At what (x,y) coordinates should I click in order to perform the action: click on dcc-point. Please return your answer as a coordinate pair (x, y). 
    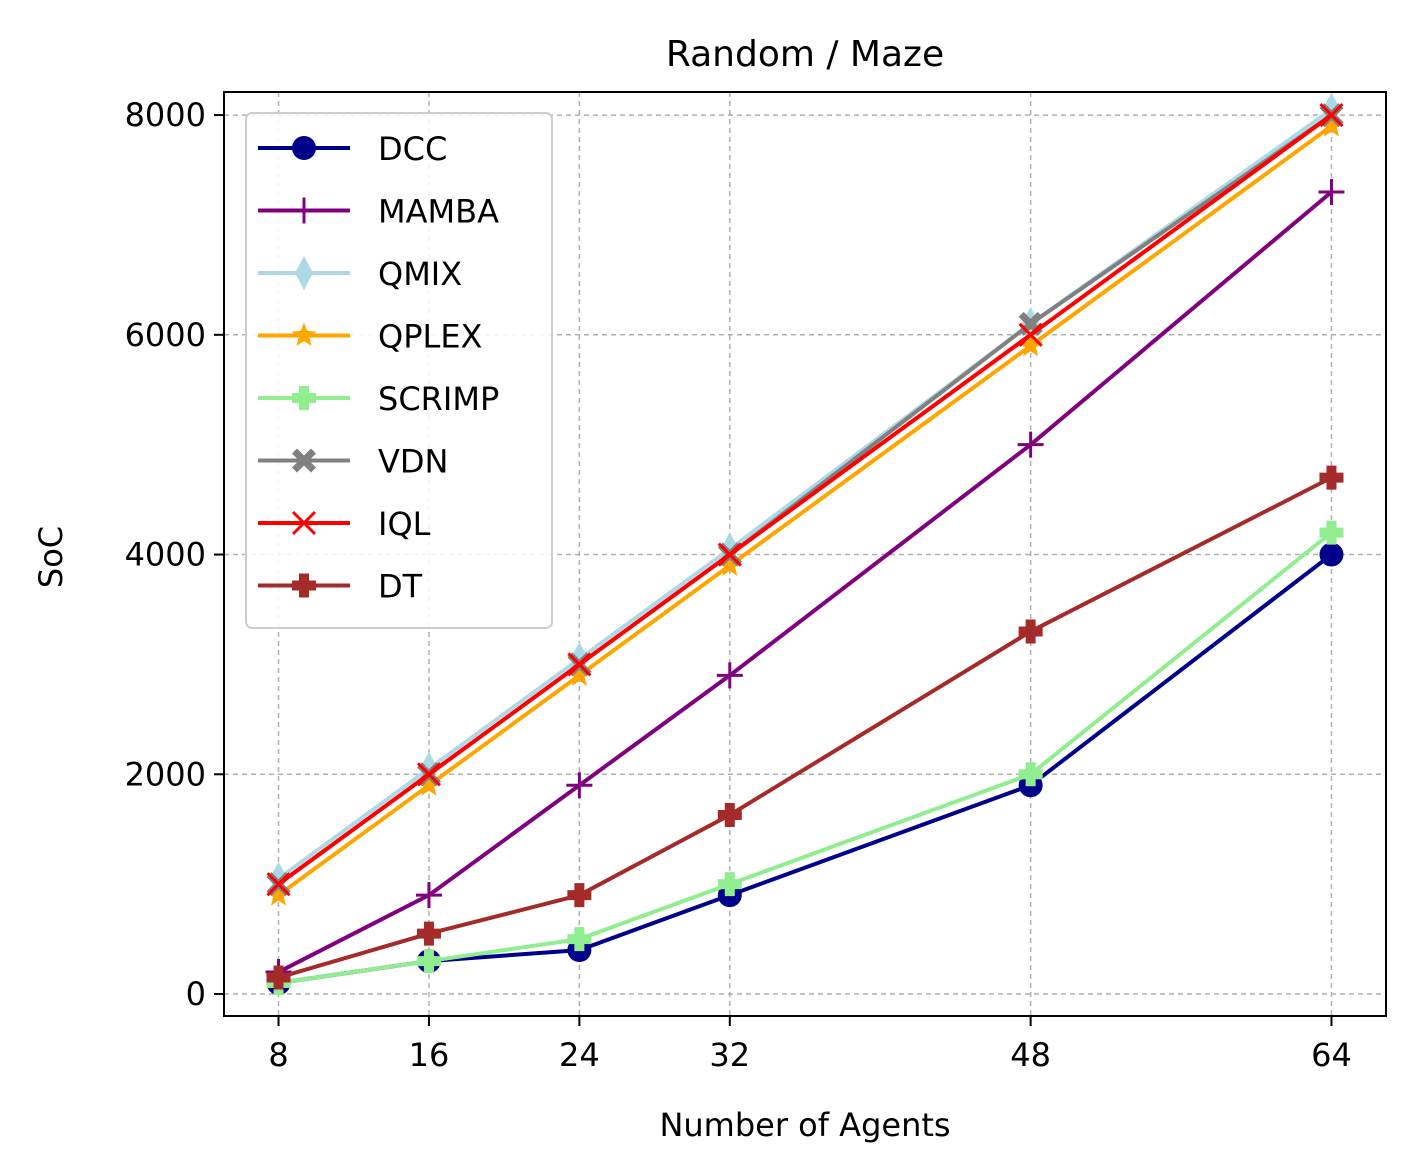
    Looking at the image, I should click on (1331, 554).